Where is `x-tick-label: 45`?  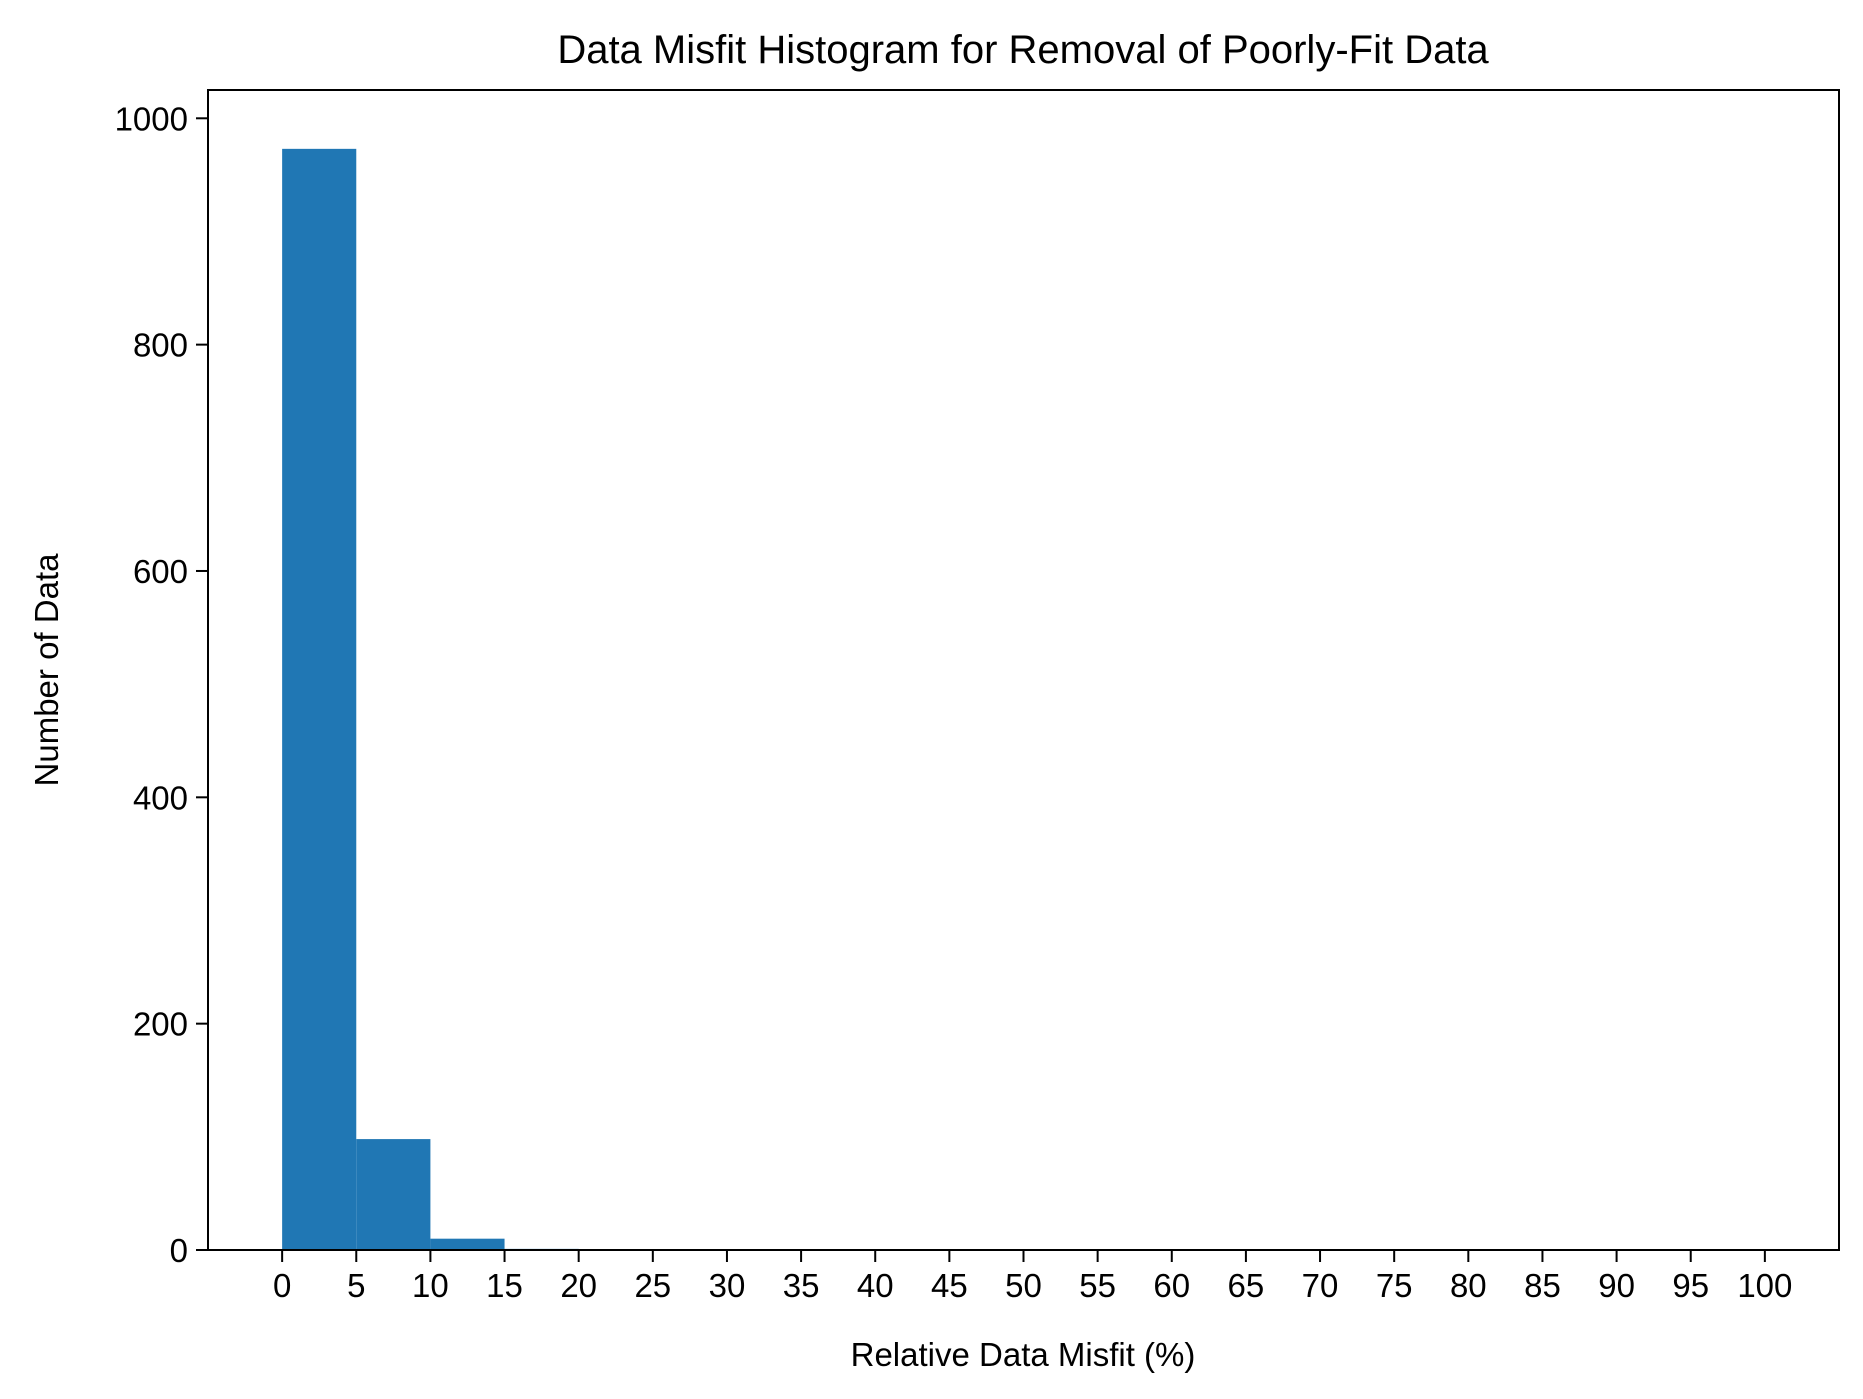
x-tick-label: 45 is located at coordinates (949, 1285).